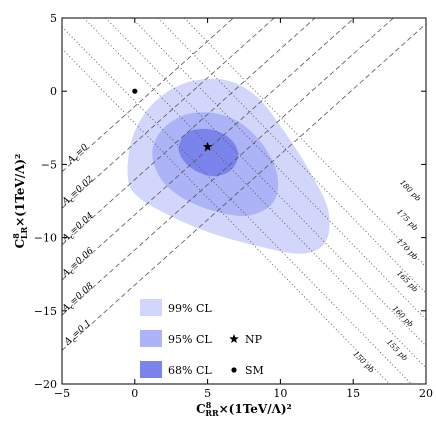 The height and width of the screenshot is (426, 436). What do you see at coordinates (363, 361) in the screenshot?
I see `cross-section-label-0: 150 pb` at bounding box center [363, 361].